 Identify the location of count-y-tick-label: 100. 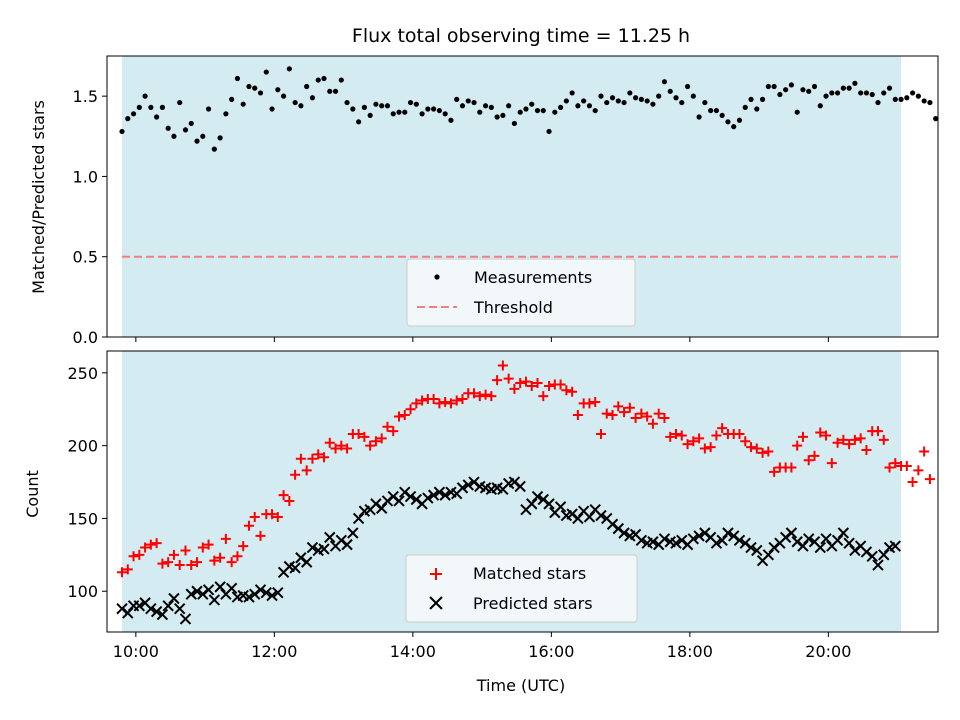
(82, 591).